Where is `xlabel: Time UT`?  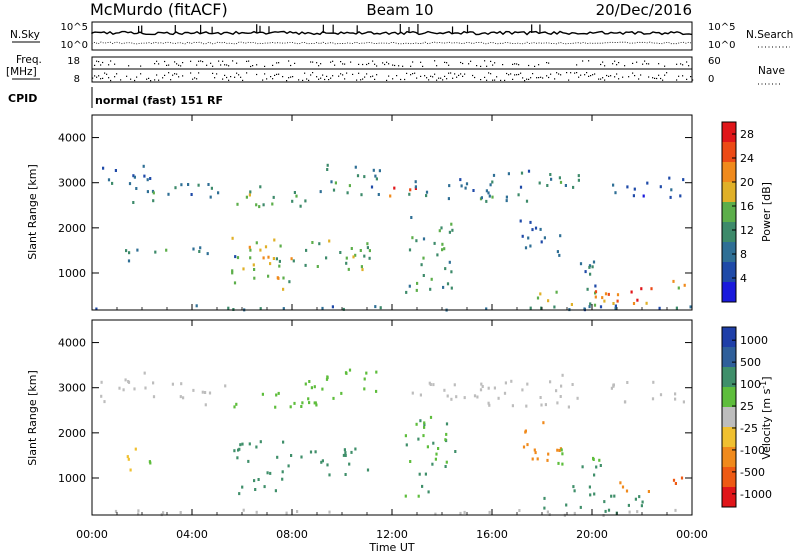 xlabel: Time UT is located at coordinates (391, 547).